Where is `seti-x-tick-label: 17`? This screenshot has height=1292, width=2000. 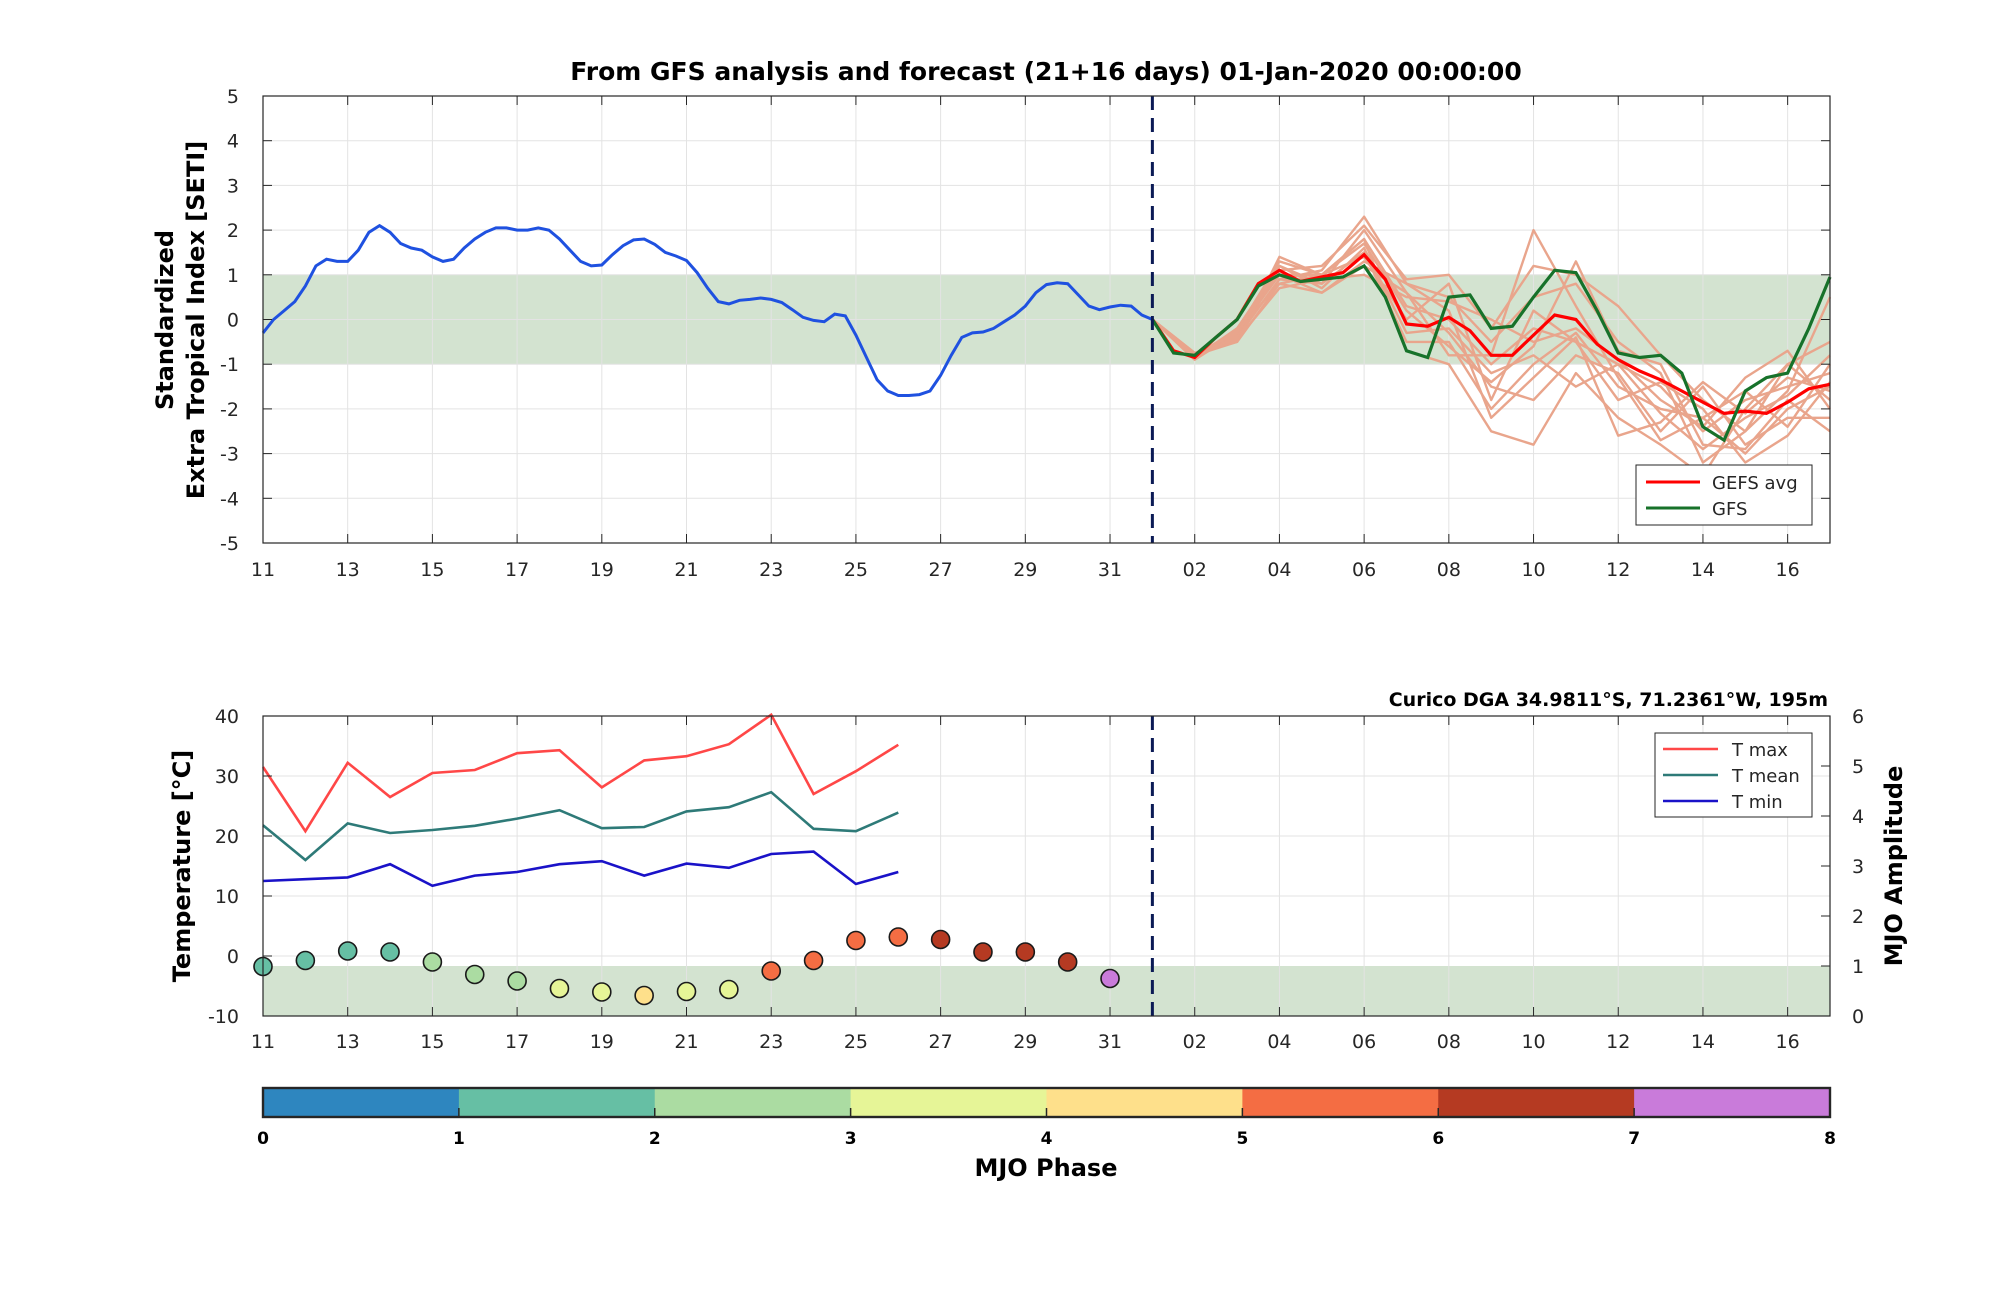
seti-x-tick-label: 17 is located at coordinates (517, 570).